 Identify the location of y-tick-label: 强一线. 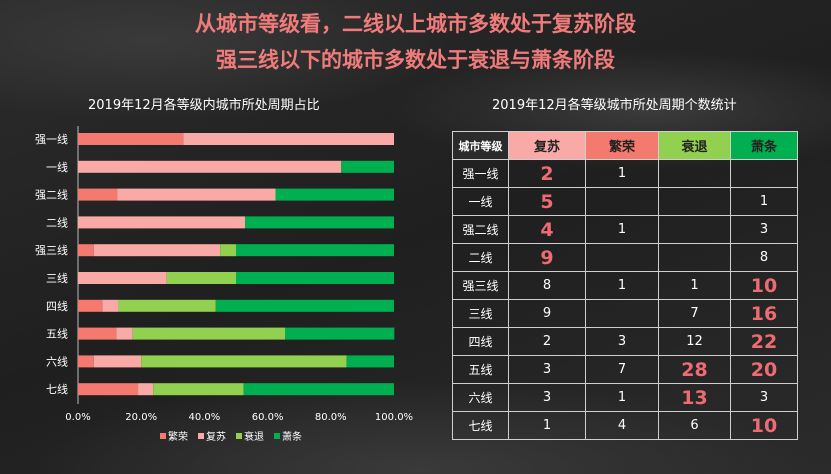
(51, 139).